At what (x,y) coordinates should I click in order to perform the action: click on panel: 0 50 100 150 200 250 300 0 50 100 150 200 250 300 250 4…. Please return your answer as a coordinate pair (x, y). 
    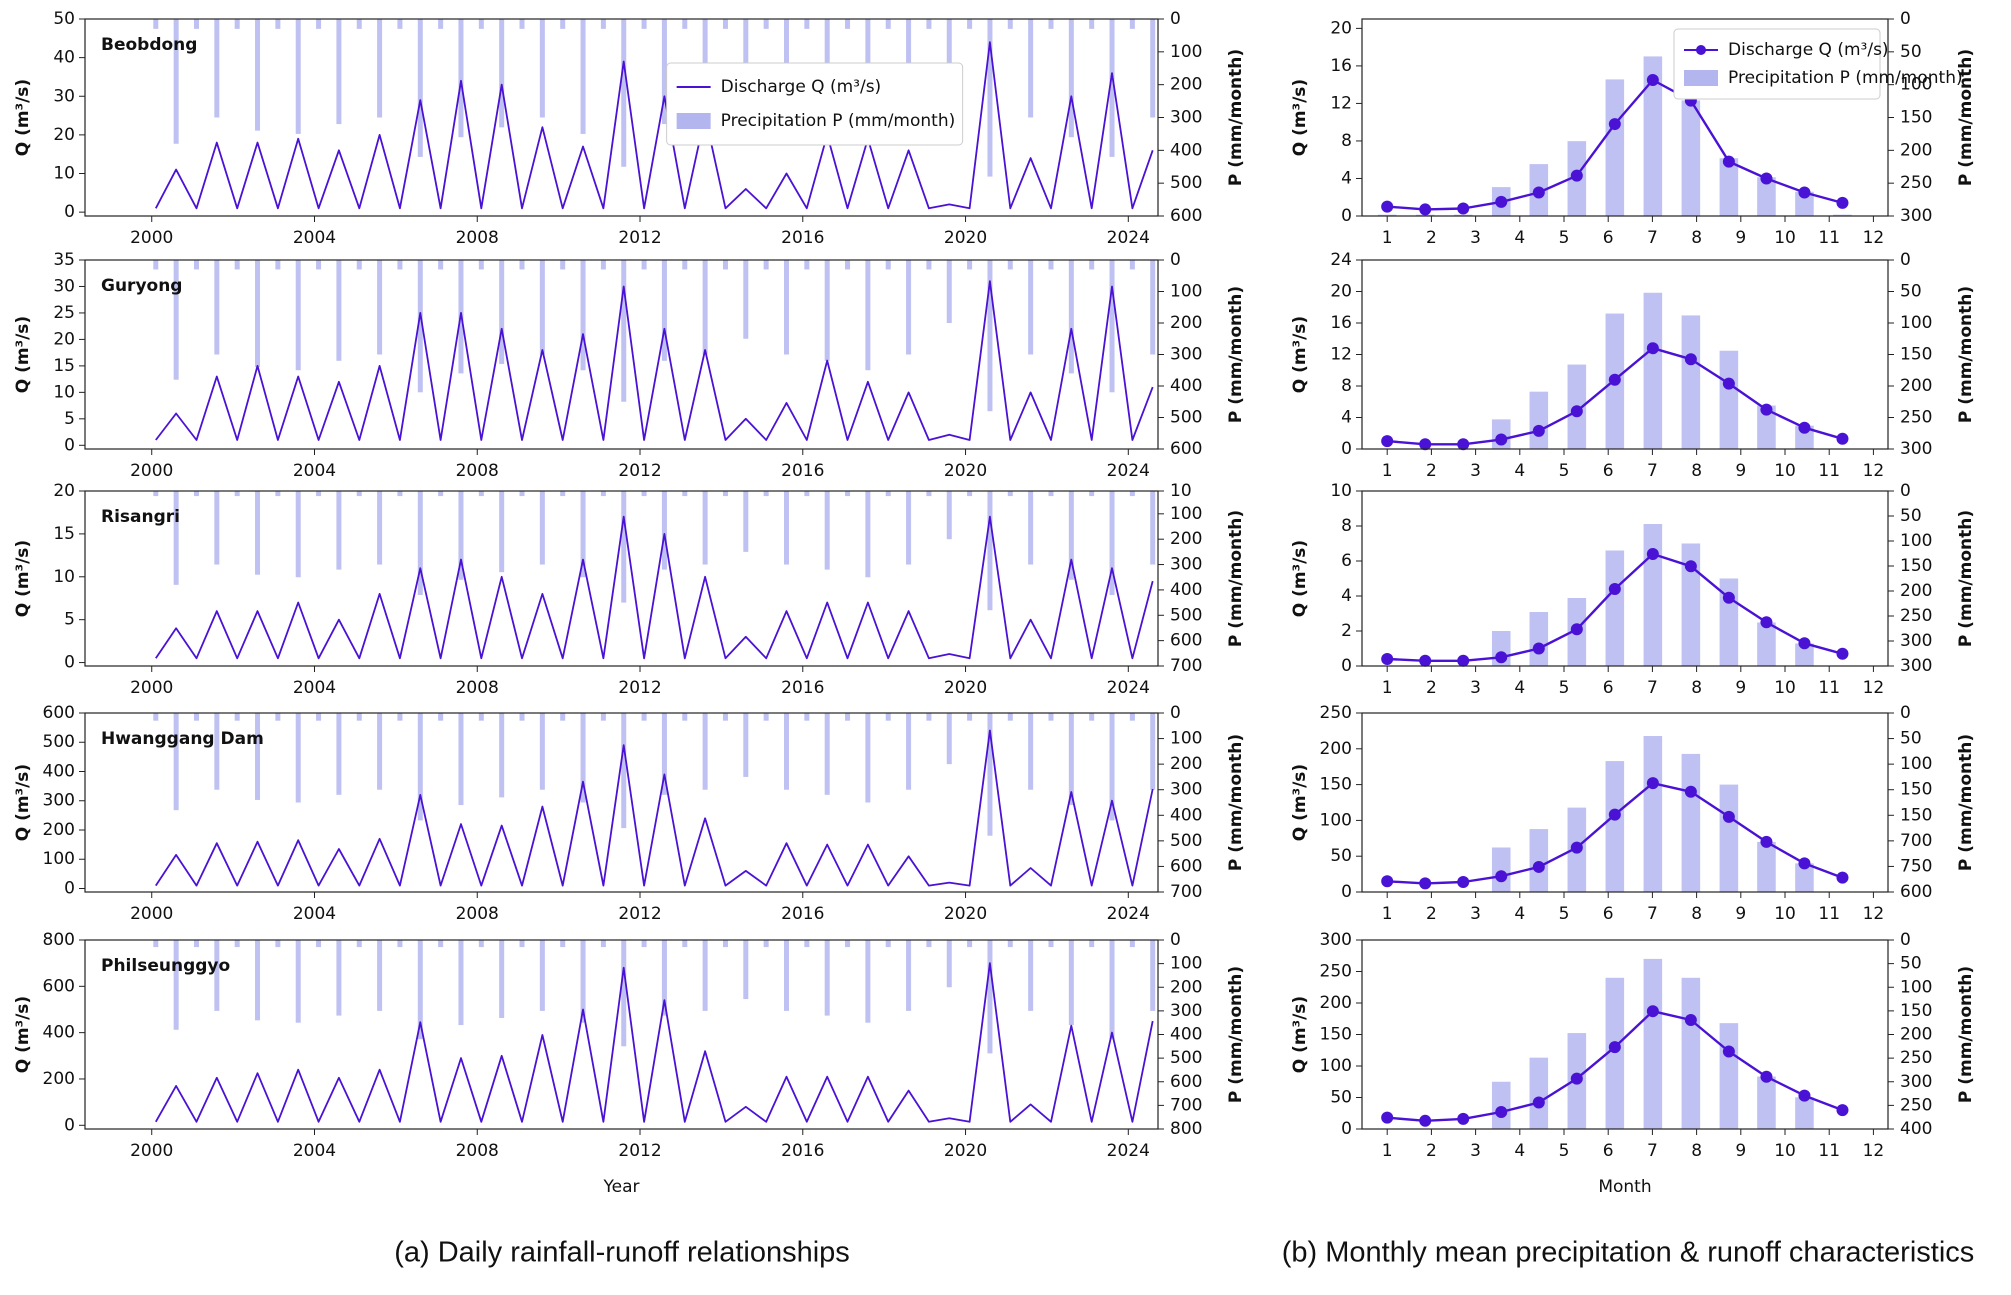
    Looking at the image, I should click on (1633, 1063).